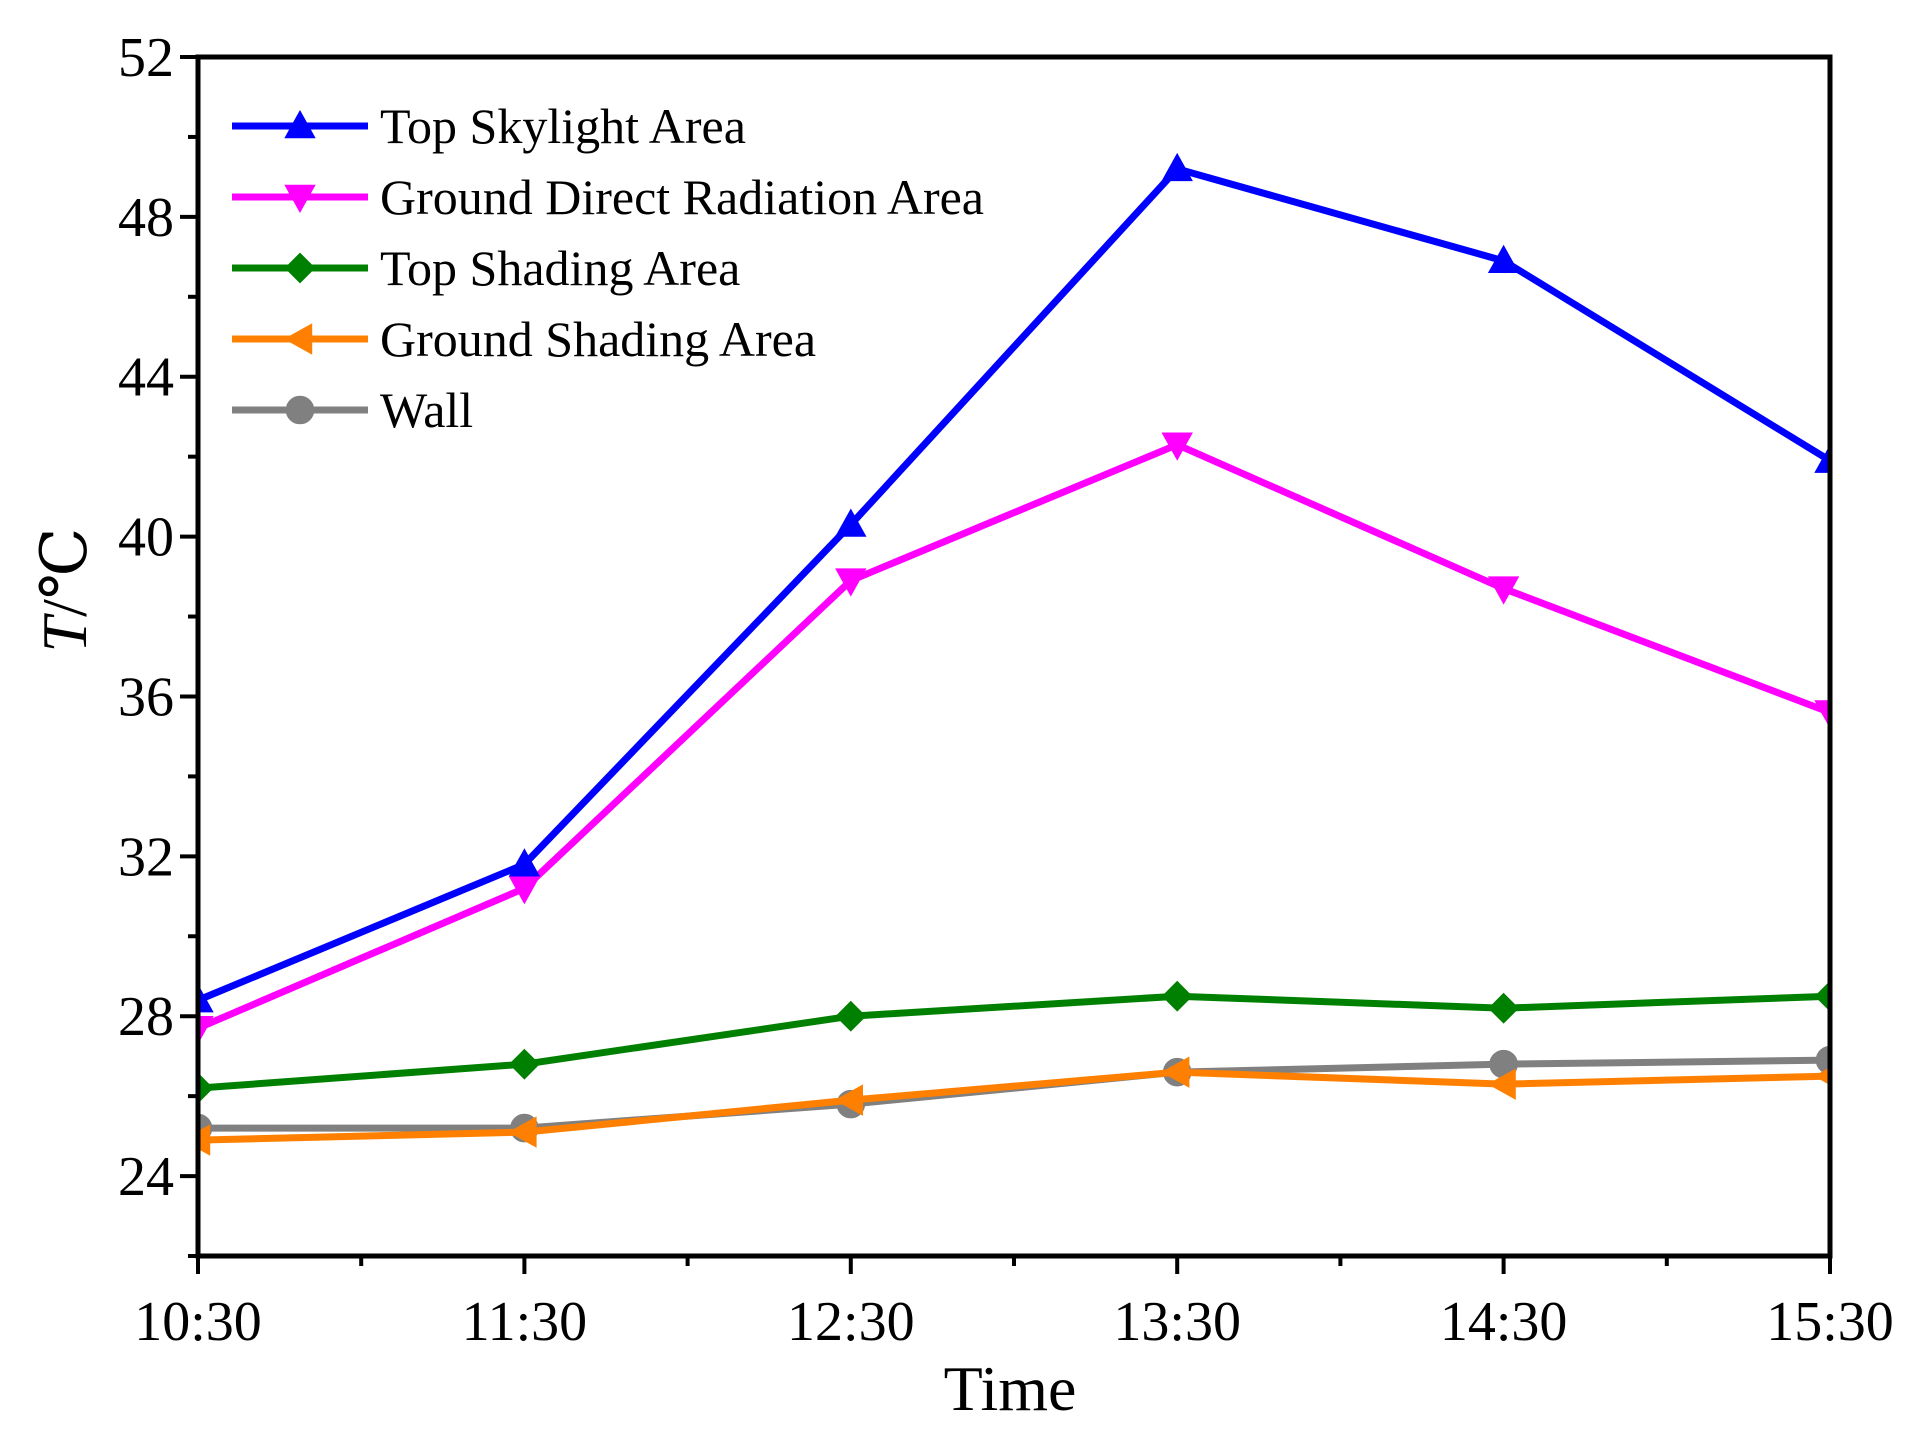 This screenshot has height=1440, width=1916. What do you see at coordinates (426, 410) in the screenshot?
I see `legend-label: Wall` at bounding box center [426, 410].